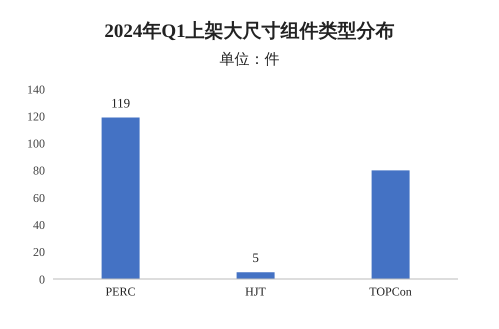 The width and height of the screenshot is (499, 329). I want to click on y-tick-label: 80, so click(39, 171).